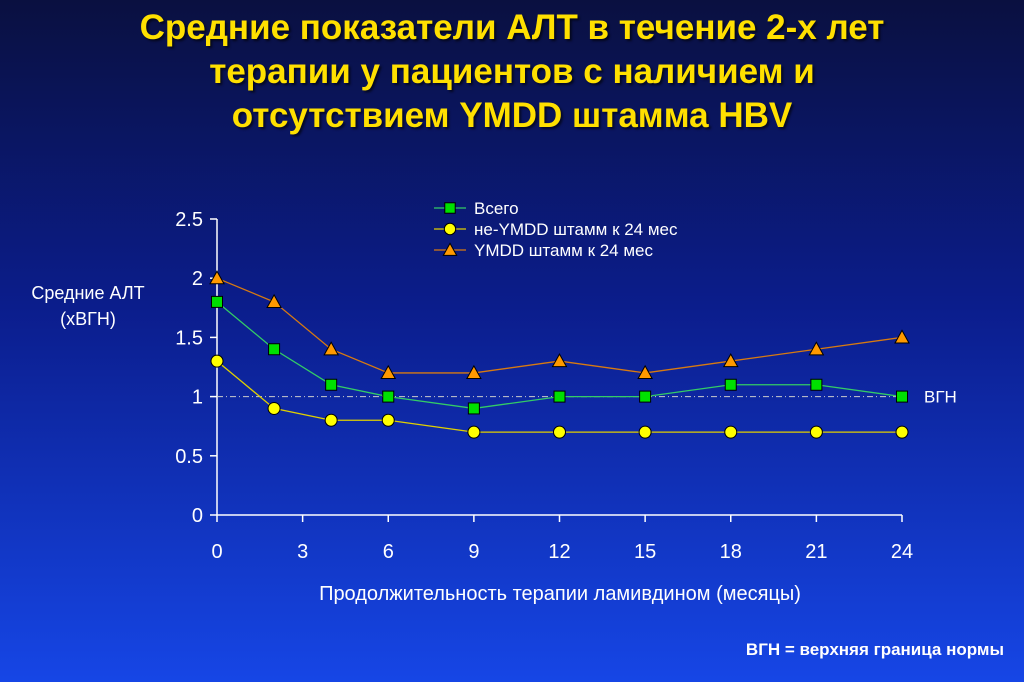 The width and height of the screenshot is (1024, 682). Describe the element at coordinates (731, 552) in the screenshot. I see `x-tick-label: 18` at that location.